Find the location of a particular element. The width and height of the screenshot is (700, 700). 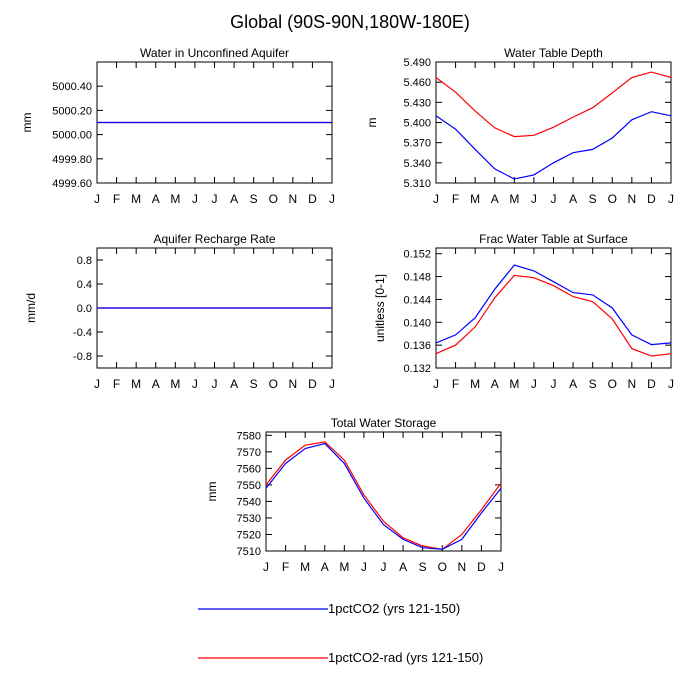

y-tick-label: 0.148 is located at coordinates (417, 278).